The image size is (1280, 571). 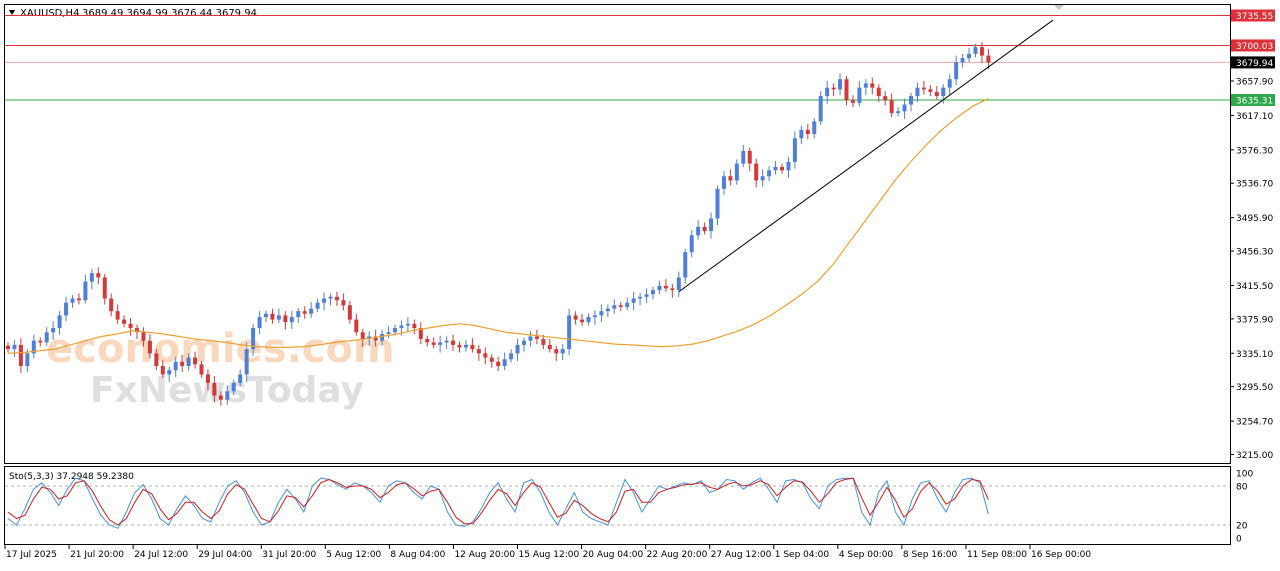 What do you see at coordinates (1254, 253) in the screenshot?
I see `price-tick-label: 3456.30` at bounding box center [1254, 253].